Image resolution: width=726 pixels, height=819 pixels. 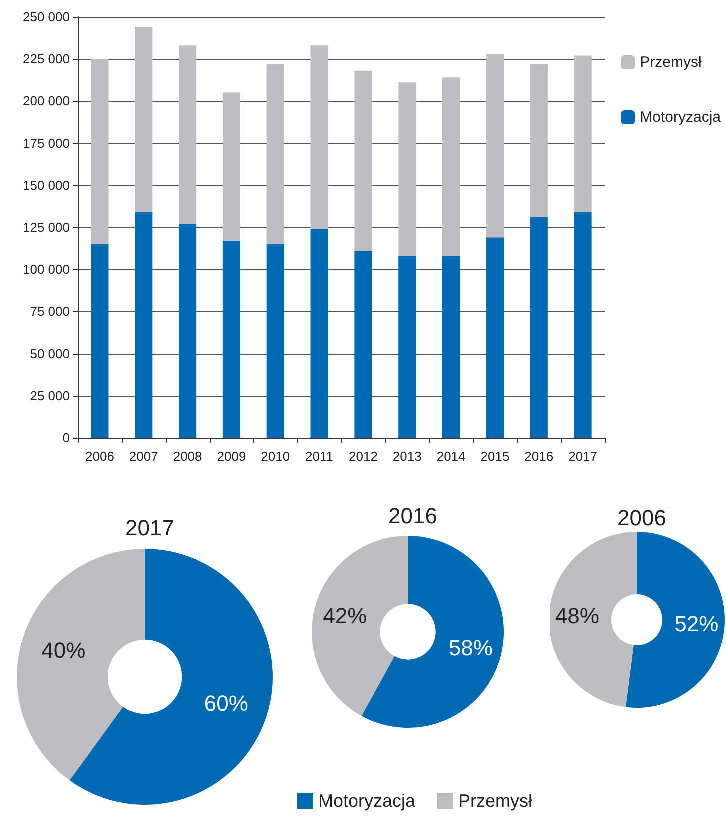 I want to click on x-tick-label: 2017, so click(x=583, y=456).